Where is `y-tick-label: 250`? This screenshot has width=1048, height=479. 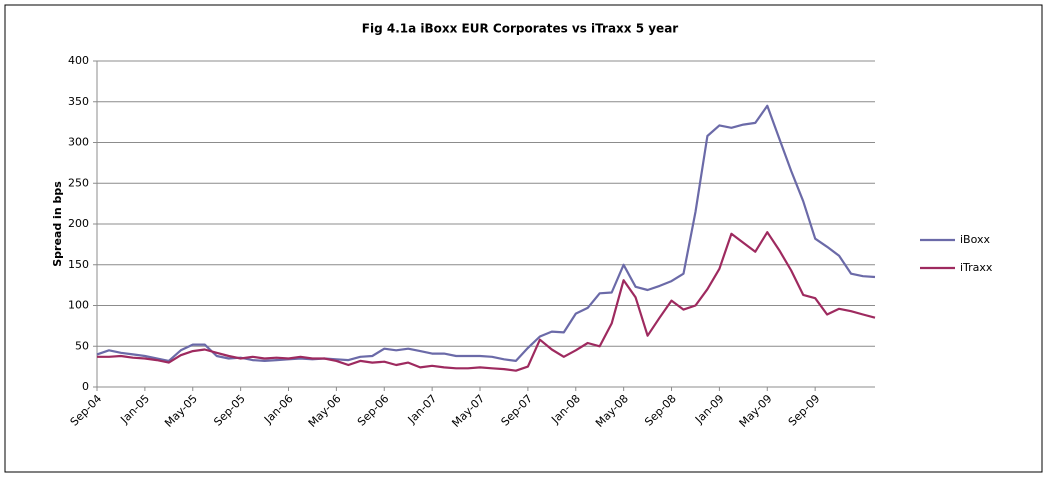
y-tick-label: 250 is located at coordinates (78, 182).